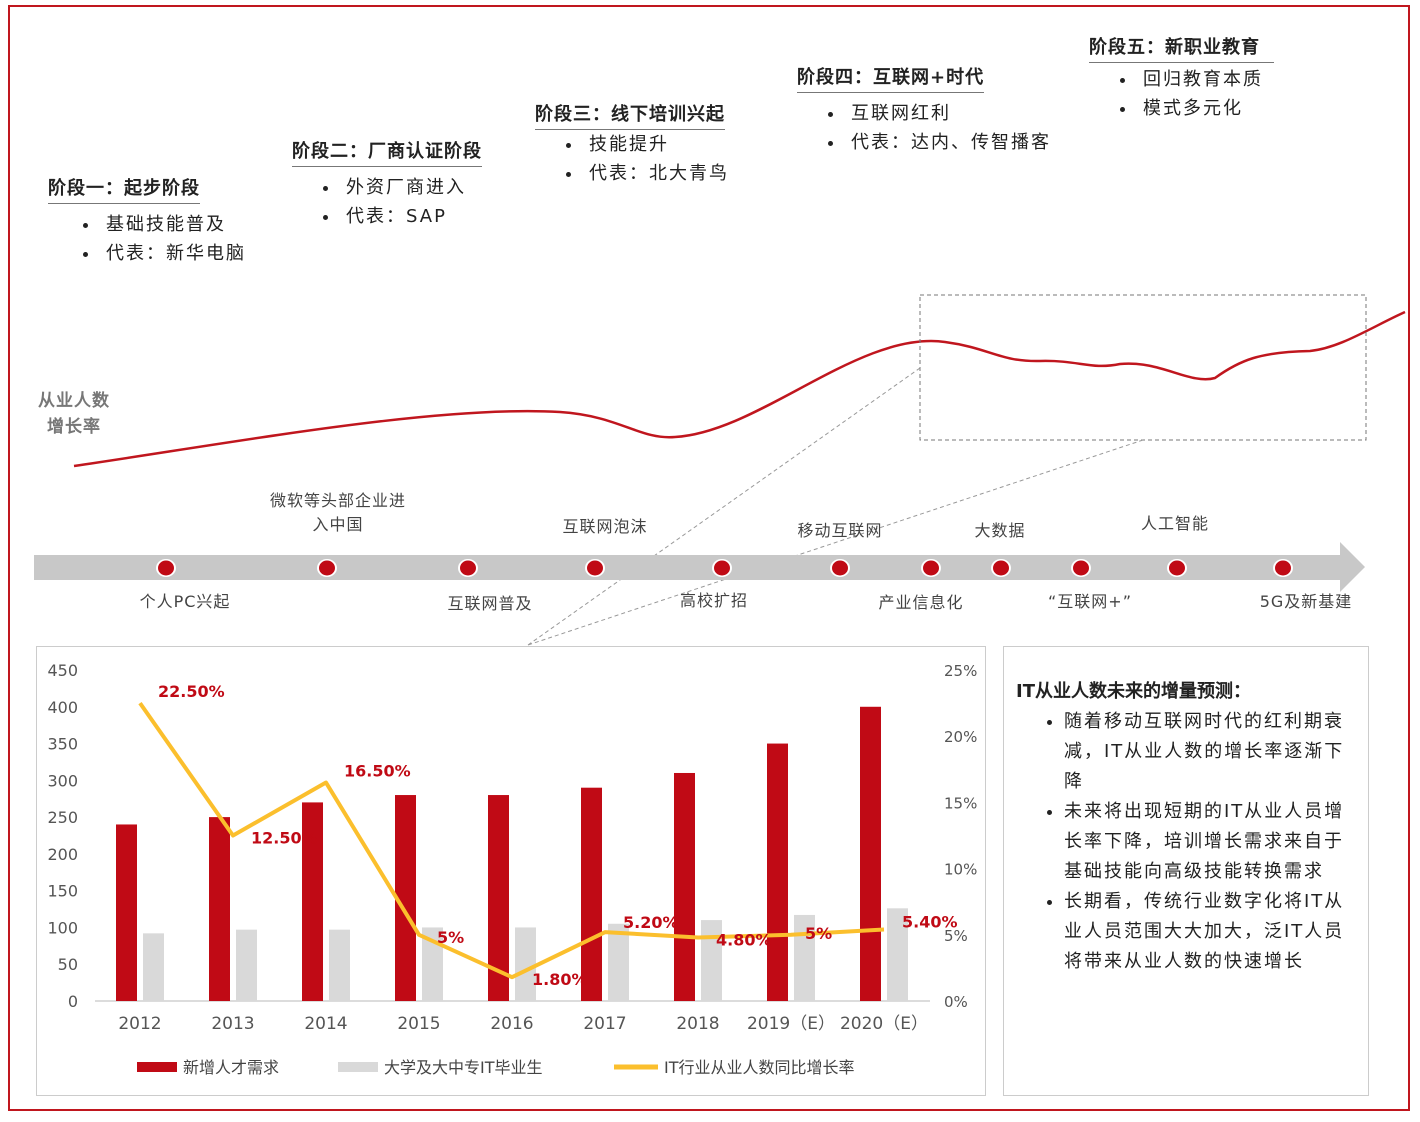 Image resolution: width=1420 pixels, height=1122 pixels. I want to click on x-tick-label: 2019（E）, so click(791, 1024).